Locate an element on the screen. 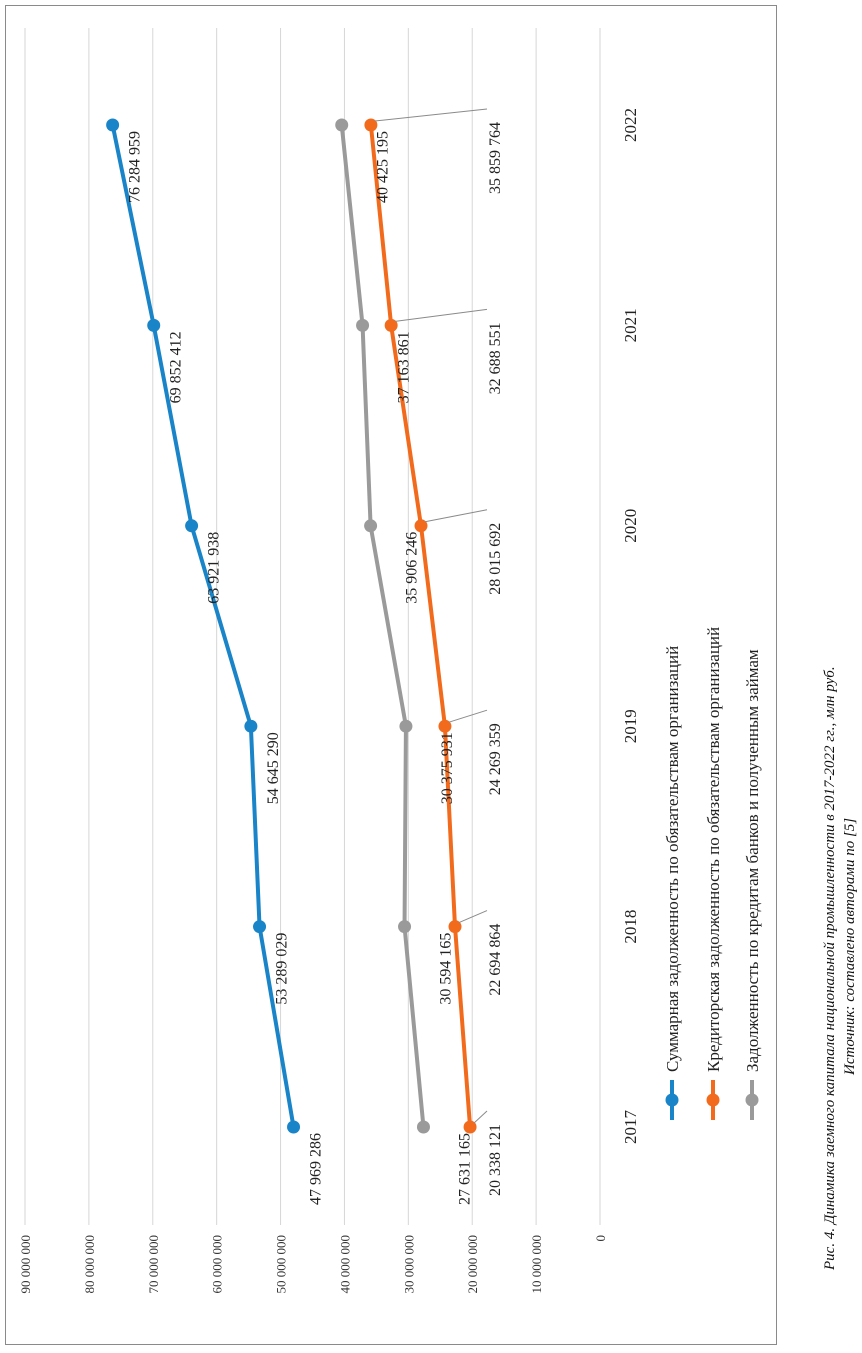 The image size is (862, 1353). tick-label: 70 000 000 is located at coordinates (153, 1264).